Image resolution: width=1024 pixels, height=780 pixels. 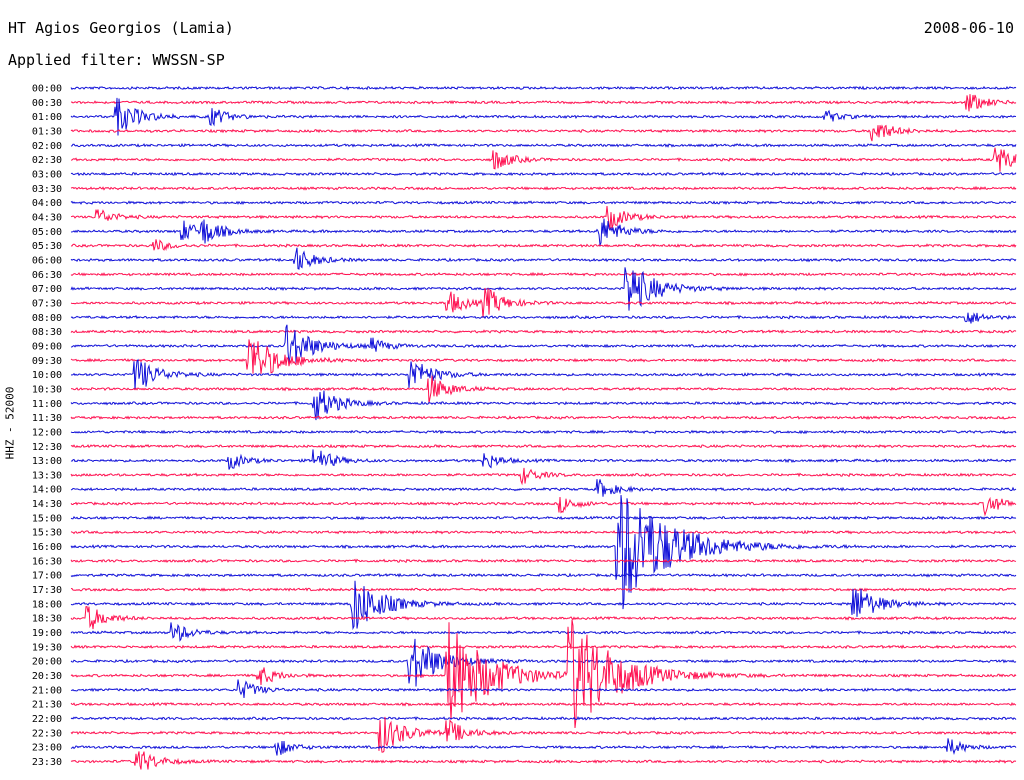 What do you see at coordinates (47, 404) in the screenshot?
I see `row-time-label: 11:00` at bounding box center [47, 404].